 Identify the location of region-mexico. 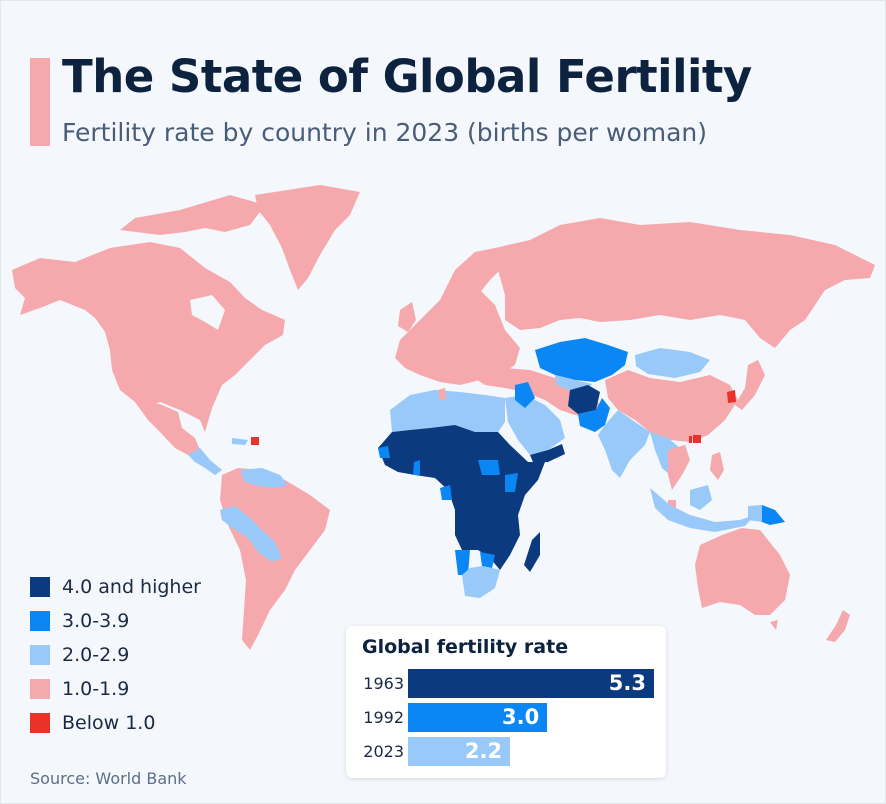
(167, 428).